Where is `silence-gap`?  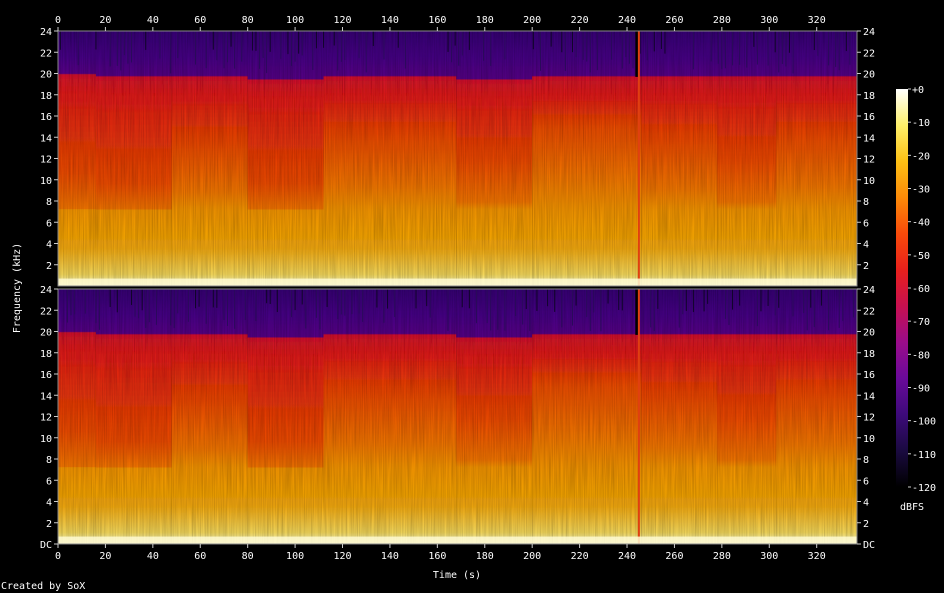
silence-gap is located at coordinates (637, 312).